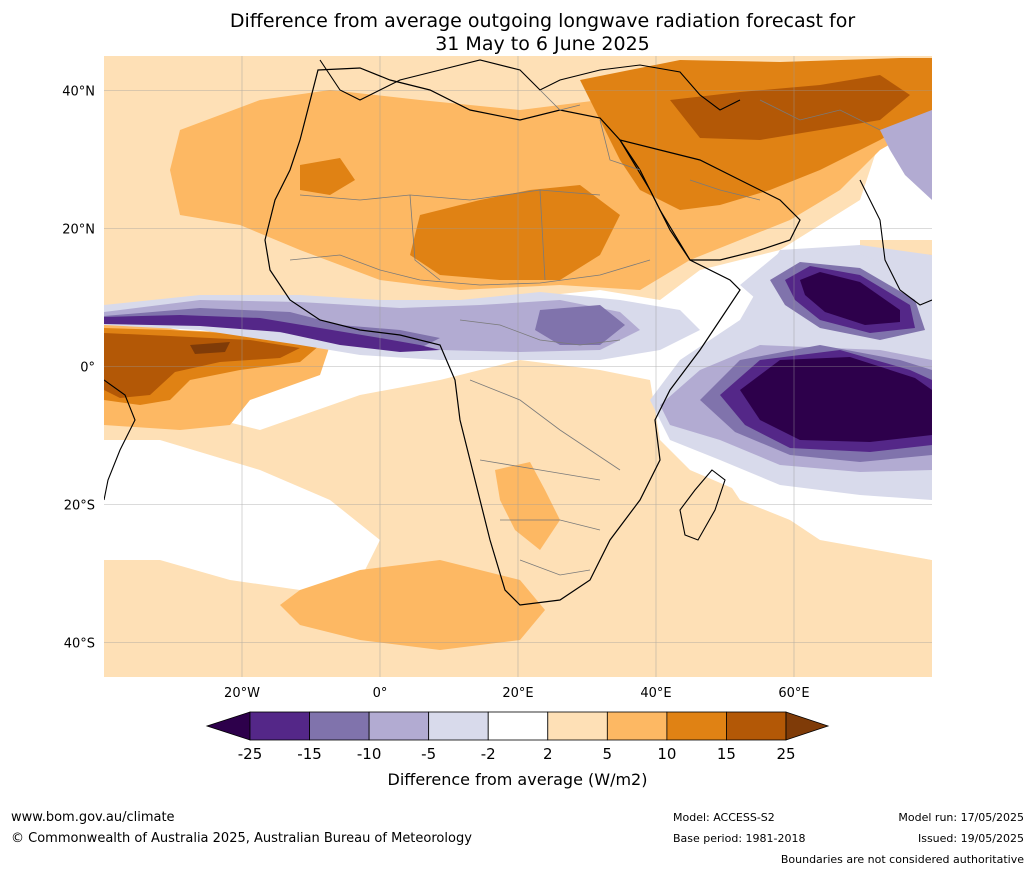 Image resolution: width=1035 pixels, height=873 pixels. What do you see at coordinates (726, 754) in the screenshot?
I see `colorbar-tick-label: 15` at bounding box center [726, 754].